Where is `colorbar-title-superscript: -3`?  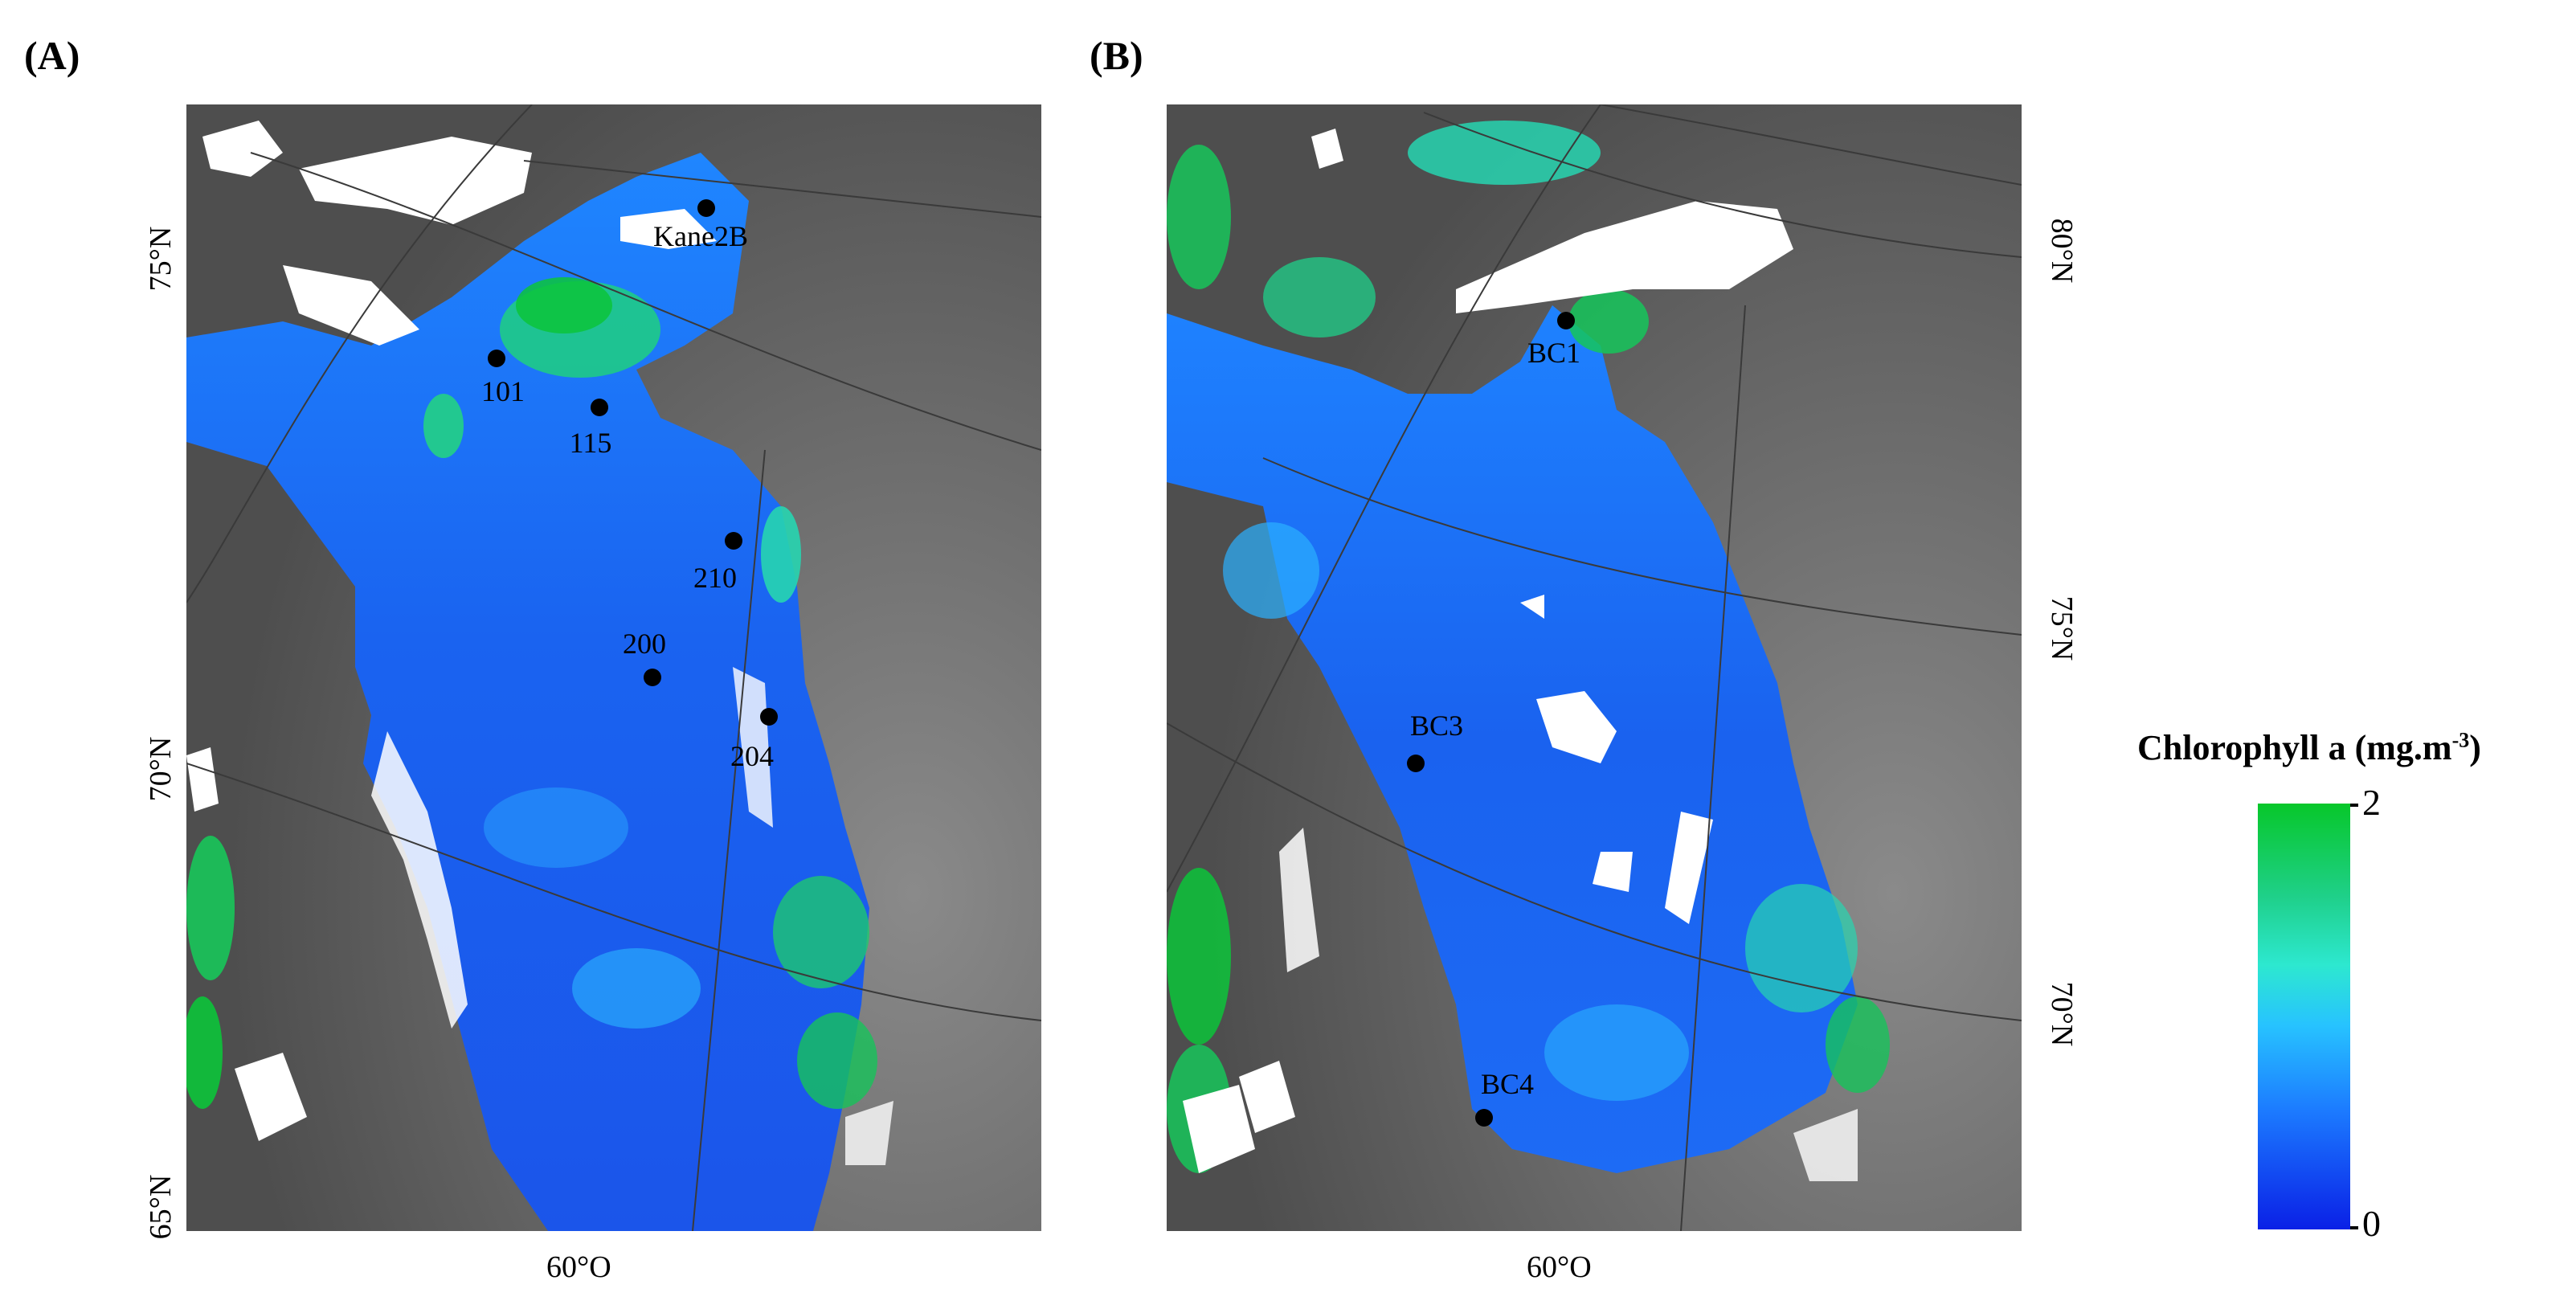 colorbar-title-superscript: -3 is located at coordinates (2460, 740).